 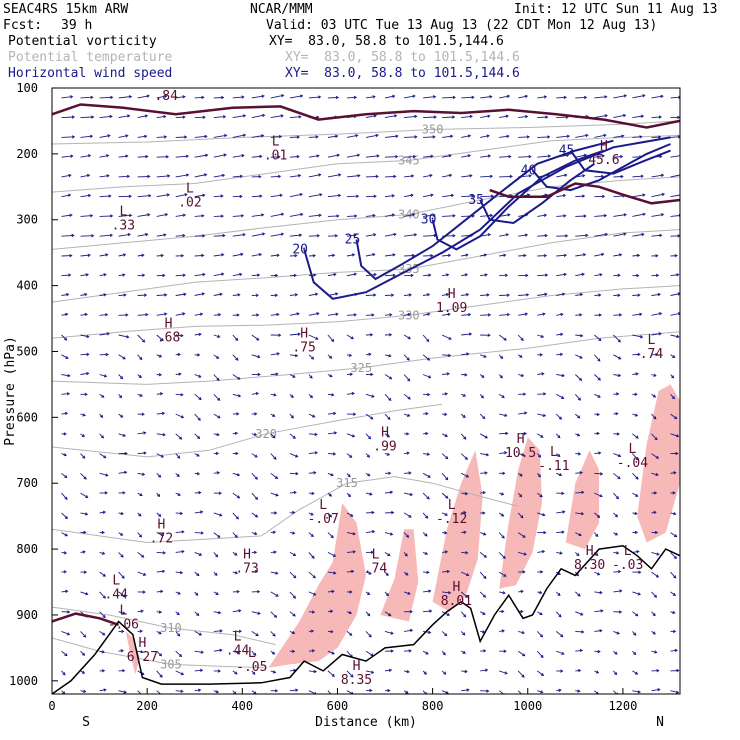 What do you see at coordinates (123, 624) in the screenshot?
I see `extrema-value: -.06` at bounding box center [123, 624].